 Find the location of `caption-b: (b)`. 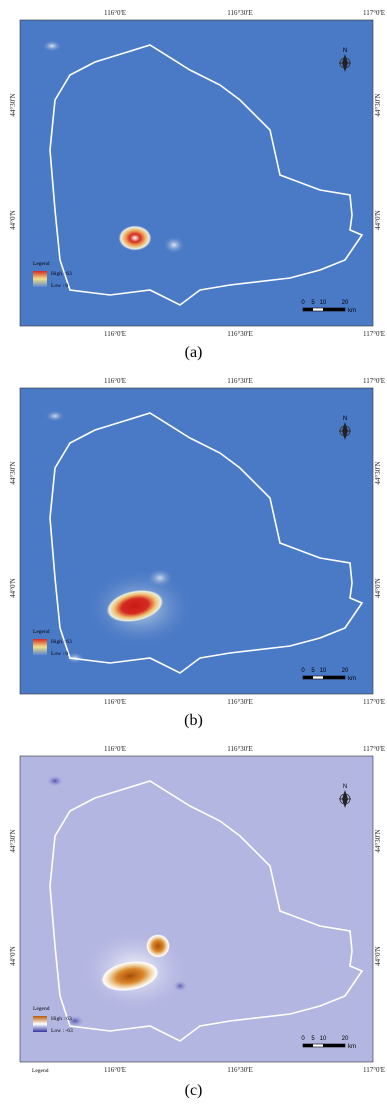

caption-b: (b) is located at coordinates (193, 720).